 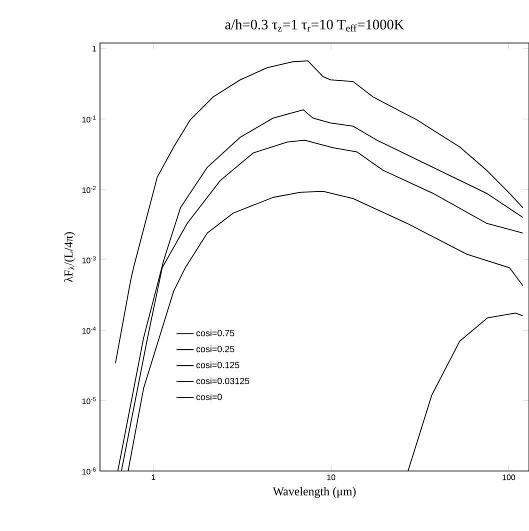 I want to click on legend-label: cosi=0.75, so click(x=215, y=333).